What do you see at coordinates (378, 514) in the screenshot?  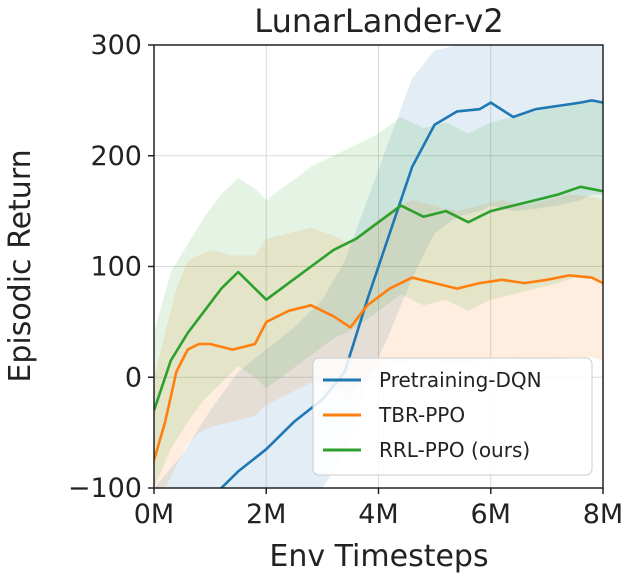 I see `x-tick-label: 4M` at bounding box center [378, 514].